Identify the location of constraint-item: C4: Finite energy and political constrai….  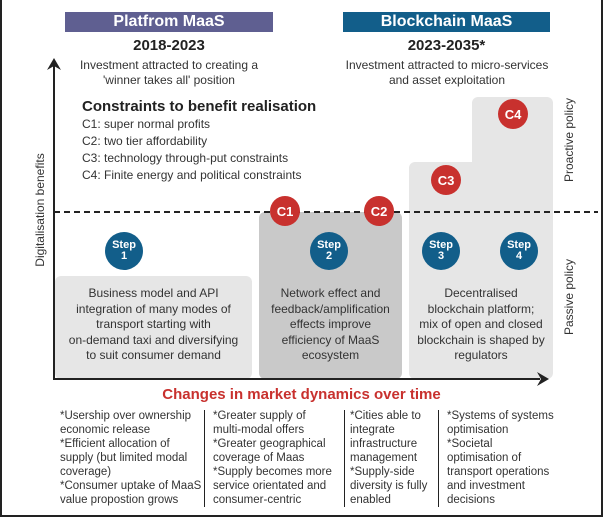
(192, 175).